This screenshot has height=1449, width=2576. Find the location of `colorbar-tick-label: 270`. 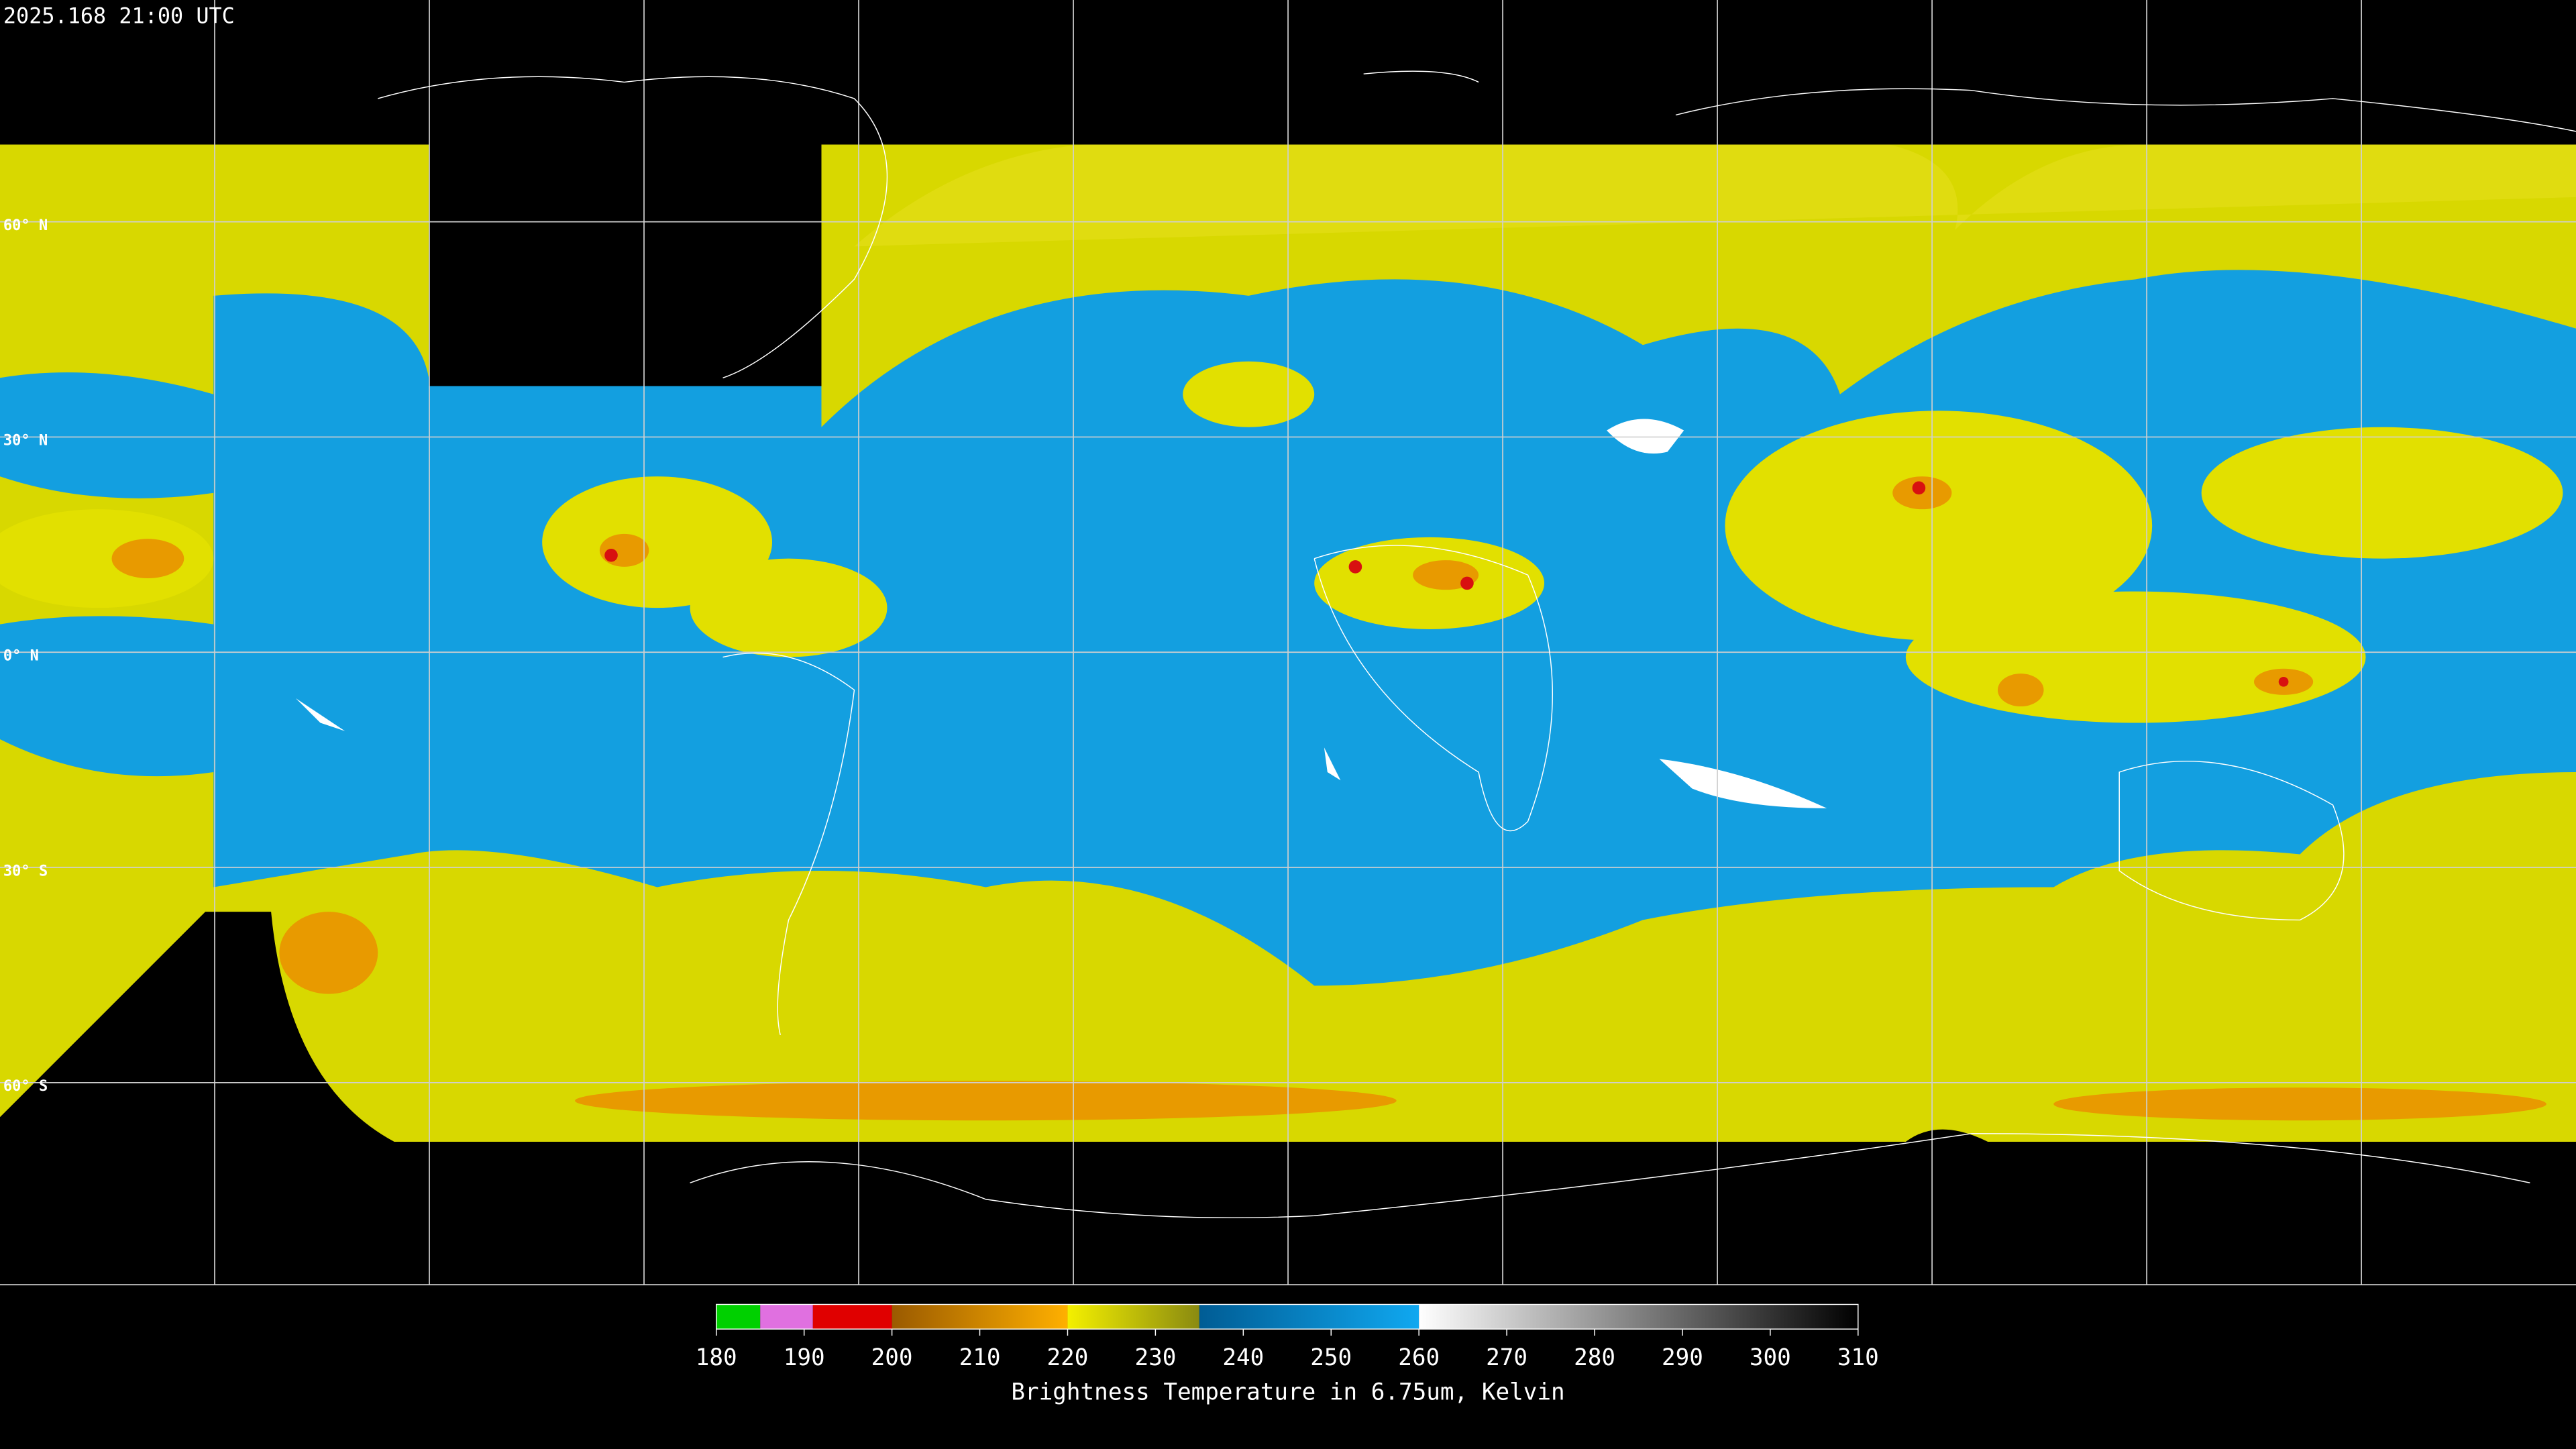

colorbar-tick-label: 270 is located at coordinates (1506, 1357).